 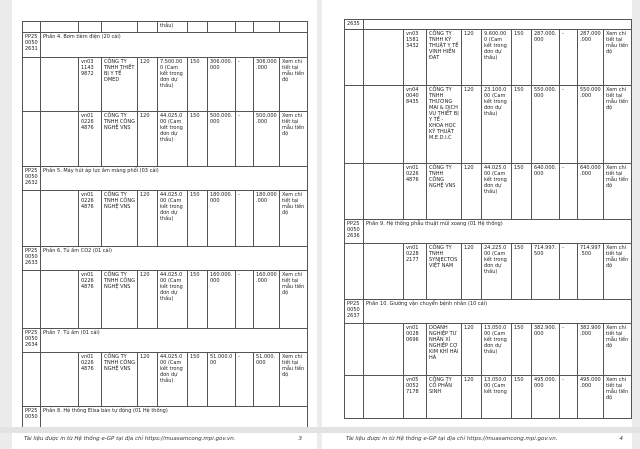 What do you see at coordinates (496, 271) in the screenshot?
I see `bid-guarantee-cell: 24.225.000 (Cam kết trong đơn dự thầu)` at bounding box center [496, 271].